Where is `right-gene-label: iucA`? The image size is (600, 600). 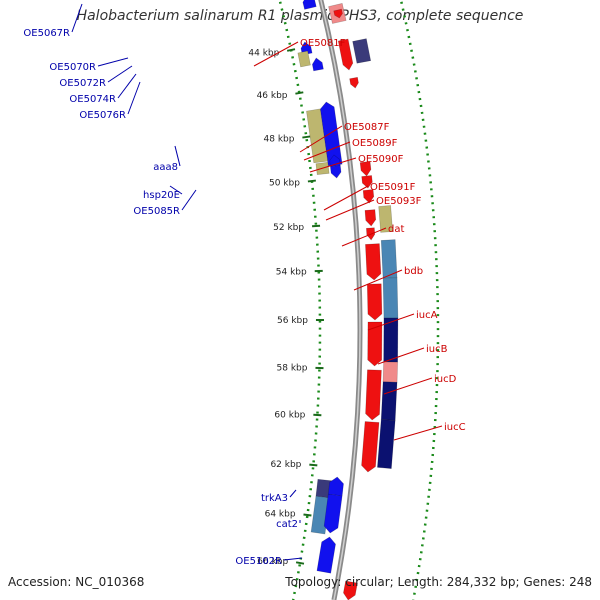 right-gene-label: iucA is located at coordinates (427, 315).